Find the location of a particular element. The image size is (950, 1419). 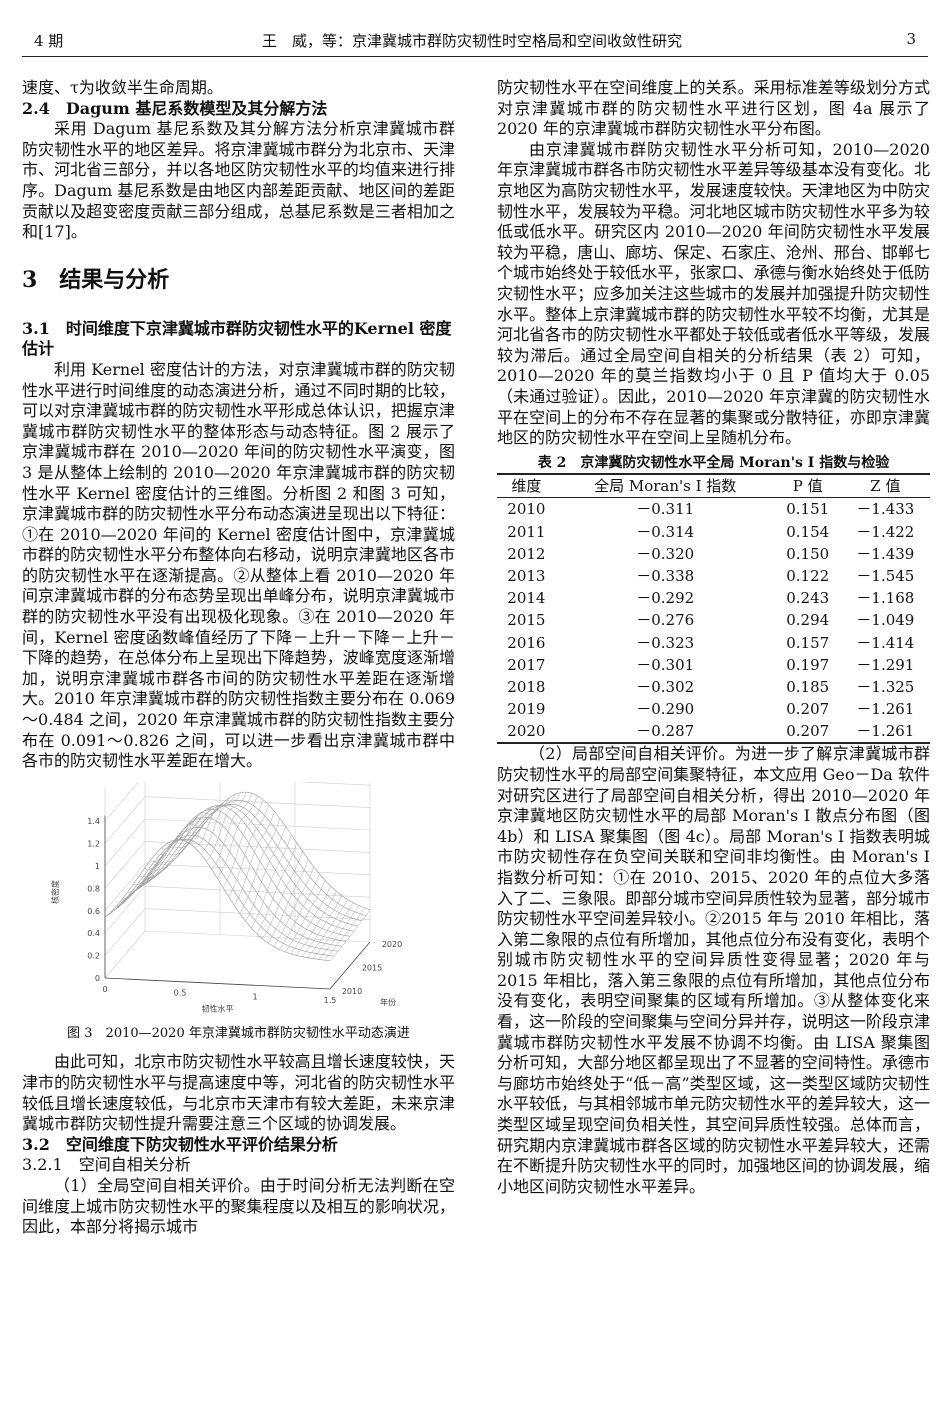

year-tick-label: 2010 is located at coordinates (352, 991).